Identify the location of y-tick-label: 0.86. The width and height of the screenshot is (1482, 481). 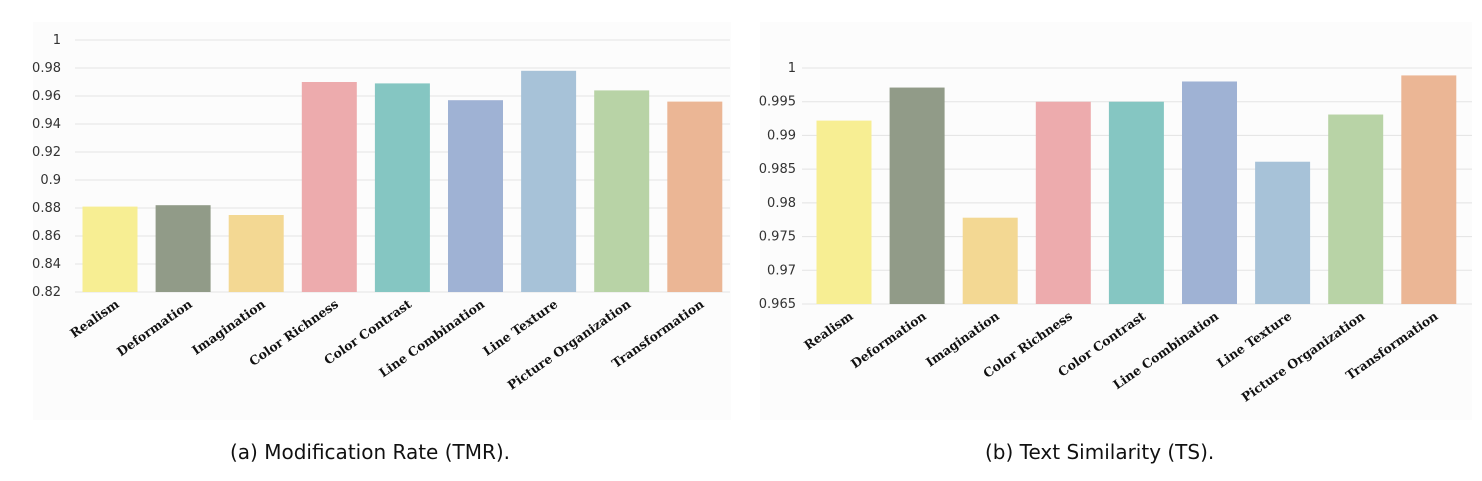
(46, 236).